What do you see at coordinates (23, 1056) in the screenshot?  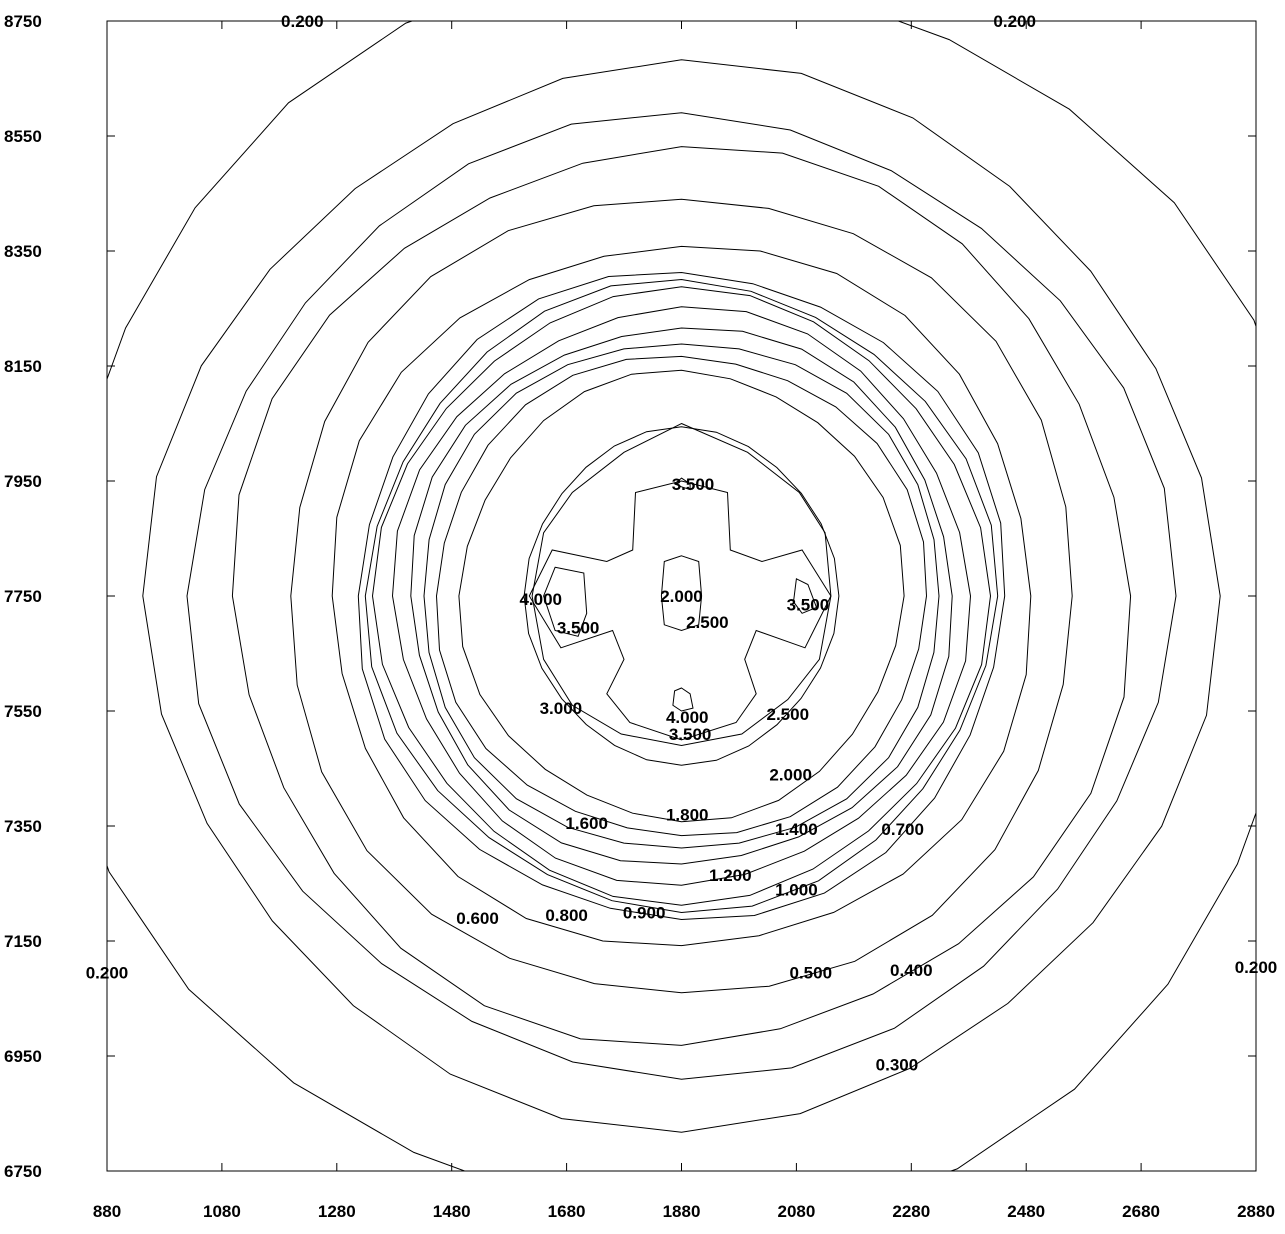 I see `y-tick-label: 6950` at bounding box center [23, 1056].